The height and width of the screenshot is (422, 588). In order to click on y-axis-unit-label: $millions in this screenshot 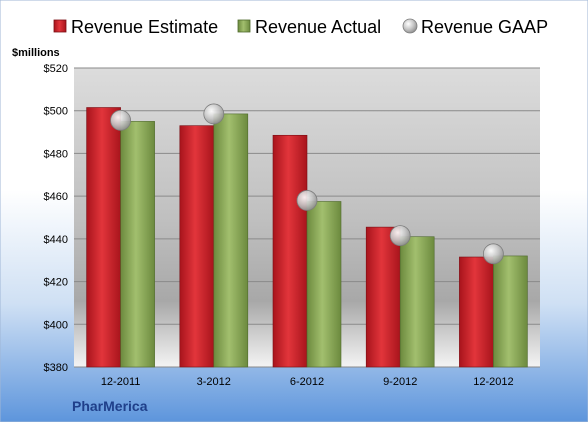, I will do `click(36, 53)`.